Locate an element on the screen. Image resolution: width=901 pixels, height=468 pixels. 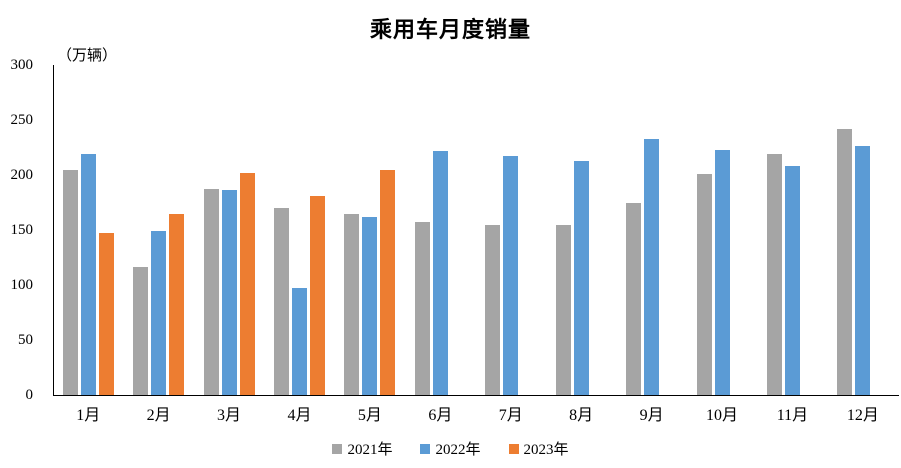
x-label-12月: 12月 is located at coordinates (862, 415).